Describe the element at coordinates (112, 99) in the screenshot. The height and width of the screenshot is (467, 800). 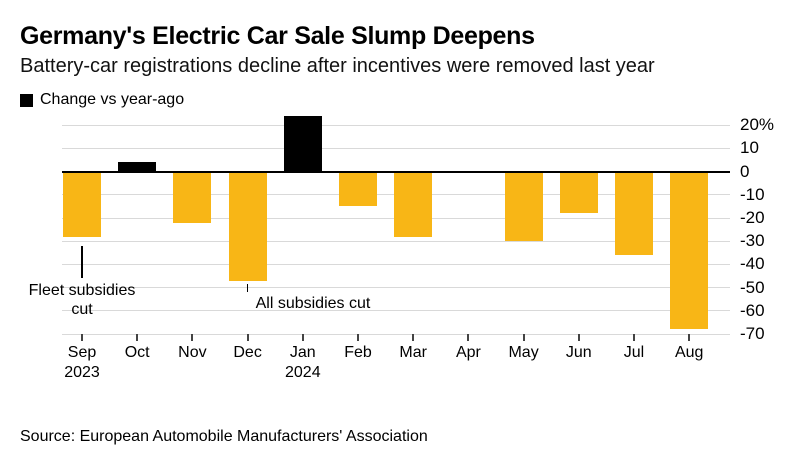
I see `legend-label: Change vs year-ago` at that location.